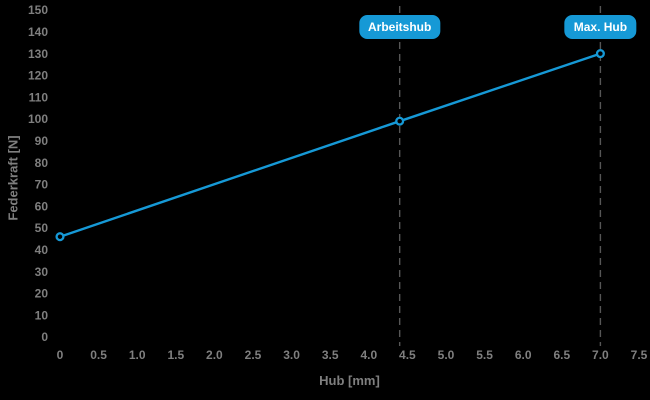 This screenshot has height=400, width=650. I want to click on y-tick-label: 30, so click(42, 272).